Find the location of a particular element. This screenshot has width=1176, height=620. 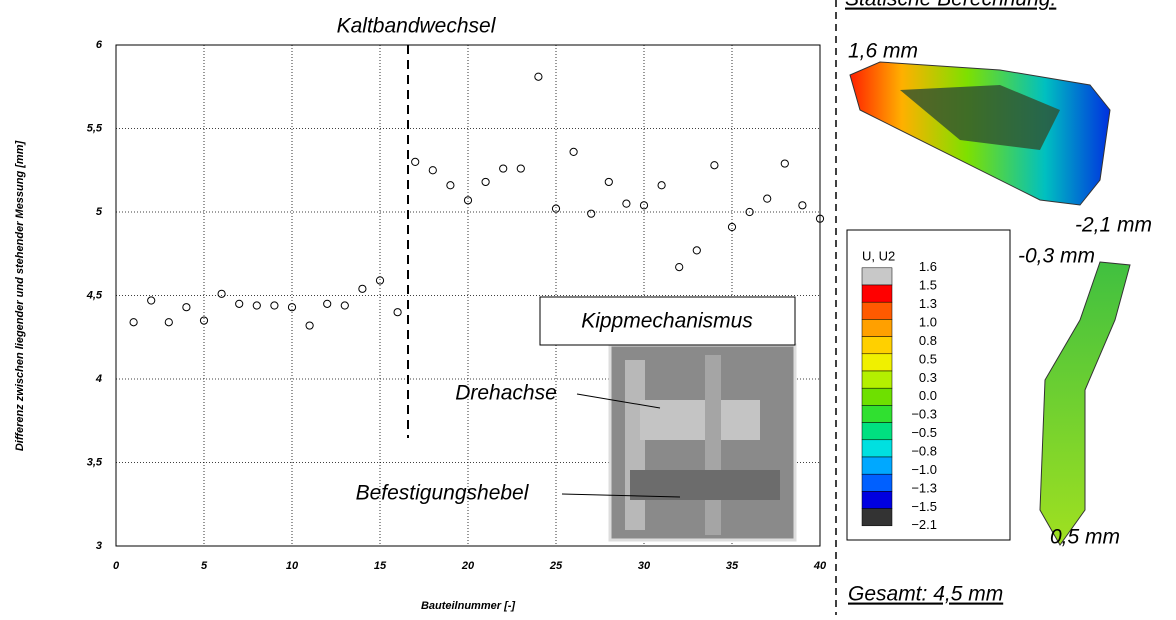

fe-title: Statische Berechnung: is located at coordinates (950, 5).